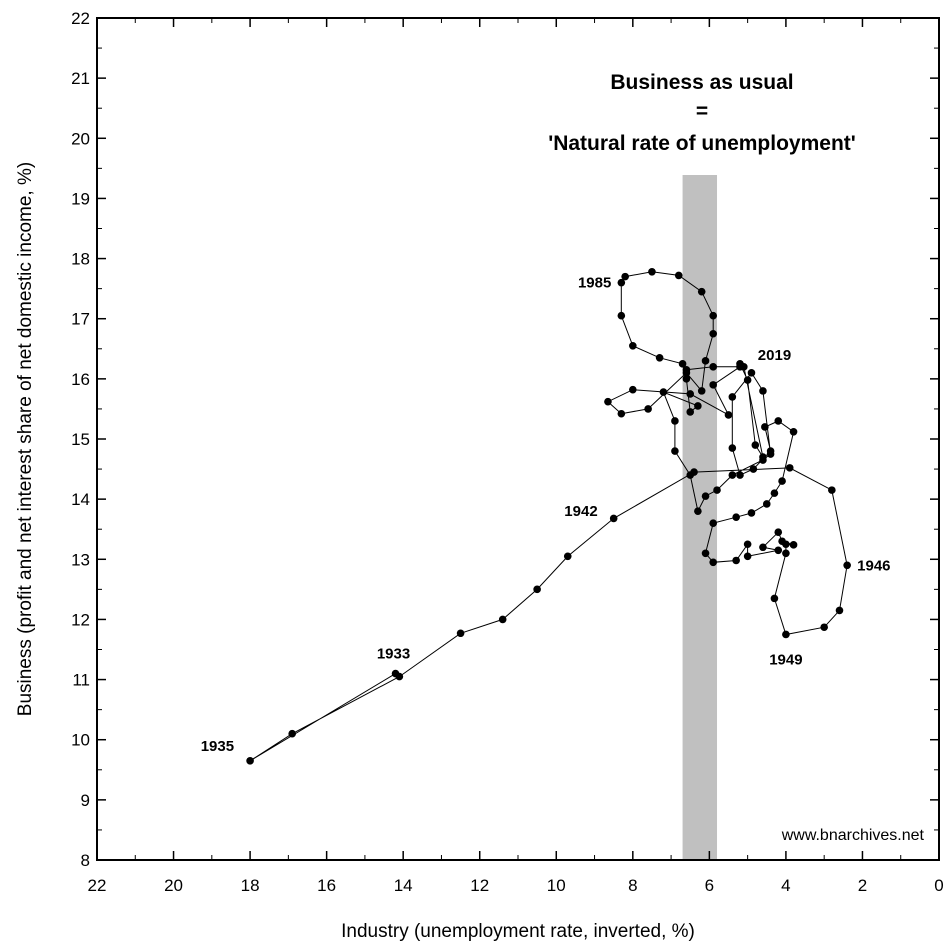 The image size is (946, 947). What do you see at coordinates (701, 82) in the screenshot?
I see `annotation-line-1: Business as usual` at bounding box center [701, 82].